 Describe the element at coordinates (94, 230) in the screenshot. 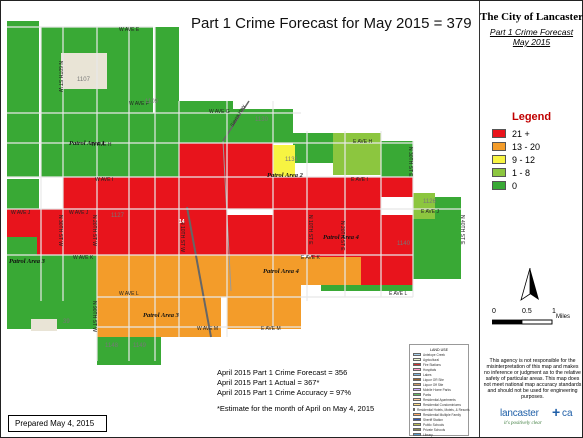

I see `street-label: N 20TH ST W` at that location.